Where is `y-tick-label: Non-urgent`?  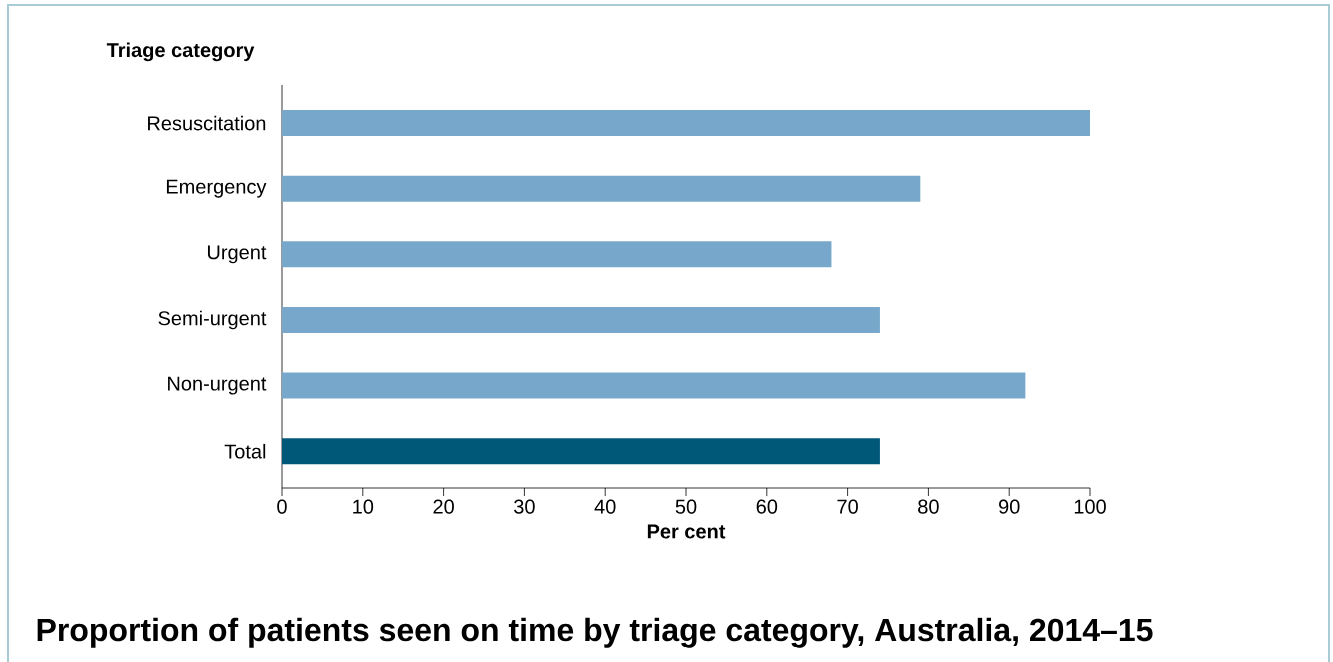
y-tick-label: Non-urgent is located at coordinates (217, 385).